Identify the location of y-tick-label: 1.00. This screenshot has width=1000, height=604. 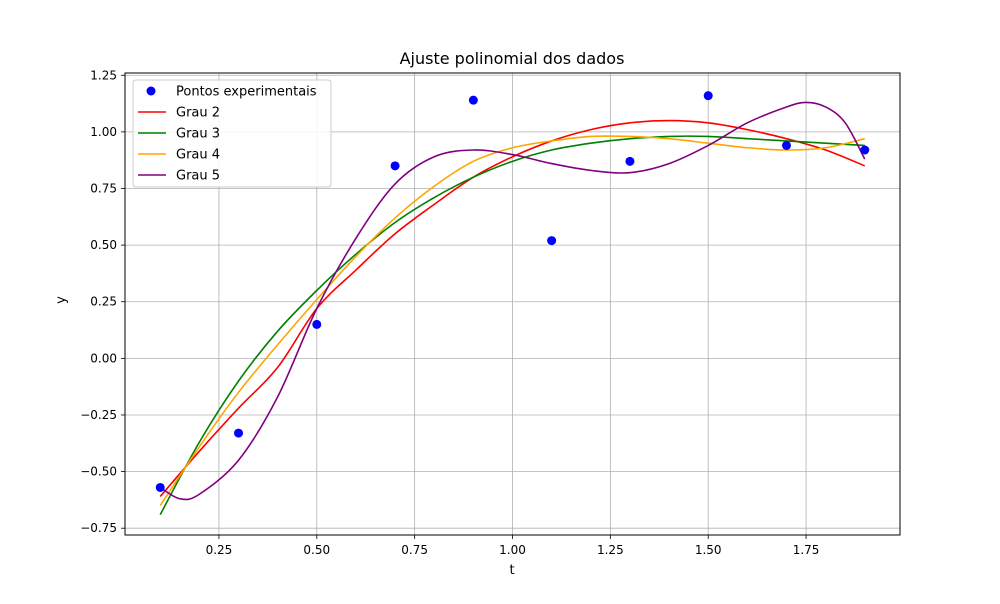
(103, 132).